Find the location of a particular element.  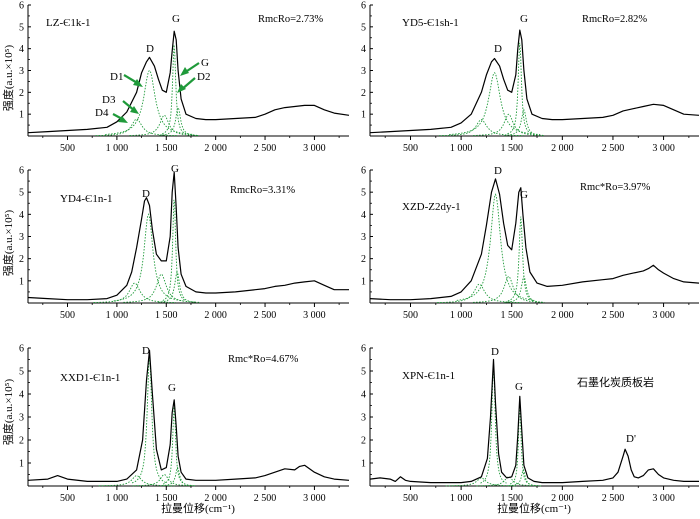

ro-label: Rmc*Ro=4.67% is located at coordinates (263, 359).